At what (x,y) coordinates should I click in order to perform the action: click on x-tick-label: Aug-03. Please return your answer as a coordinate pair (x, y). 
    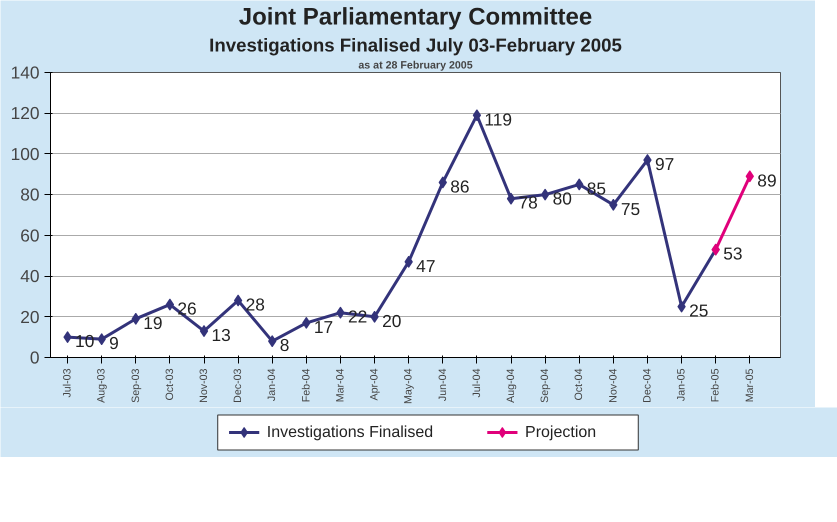
    Looking at the image, I should click on (102, 385).